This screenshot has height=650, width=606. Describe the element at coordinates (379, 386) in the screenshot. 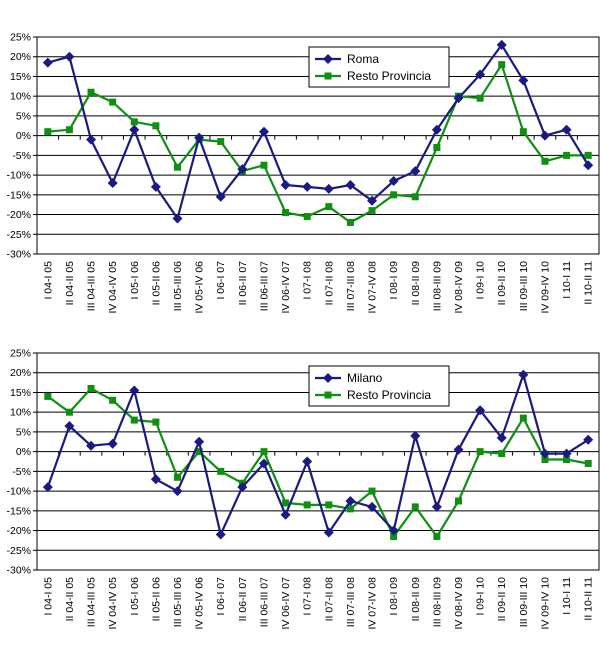

I see `legend: Milano Resto Provincia` at that location.